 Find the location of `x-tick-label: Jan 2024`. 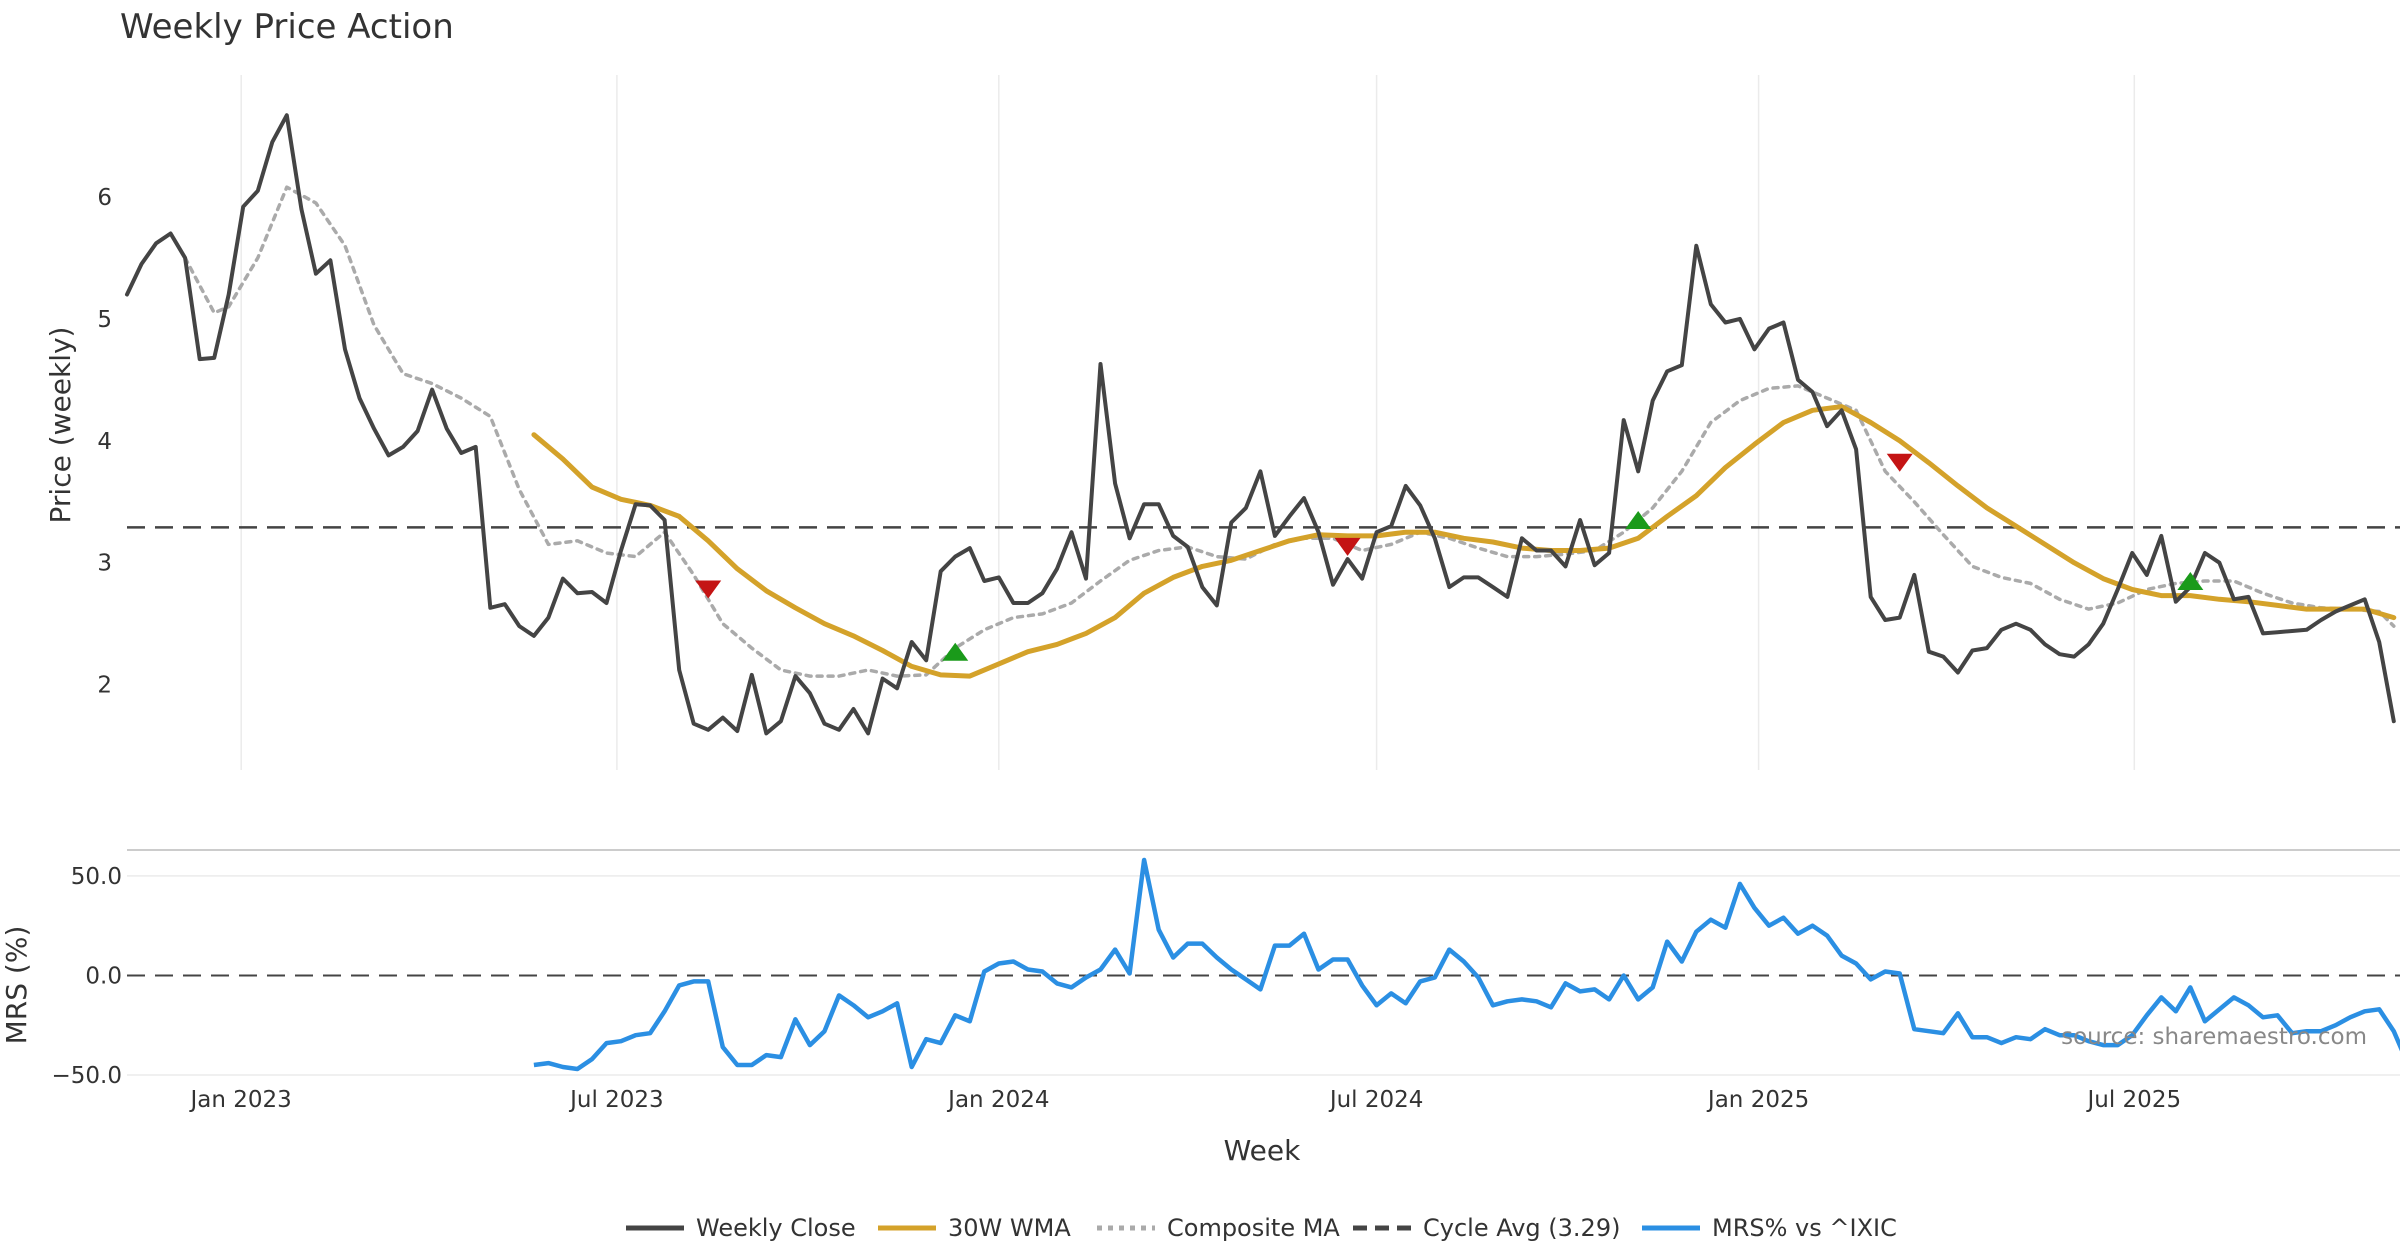

x-tick-label: Jan 2024 is located at coordinates (997, 1100).